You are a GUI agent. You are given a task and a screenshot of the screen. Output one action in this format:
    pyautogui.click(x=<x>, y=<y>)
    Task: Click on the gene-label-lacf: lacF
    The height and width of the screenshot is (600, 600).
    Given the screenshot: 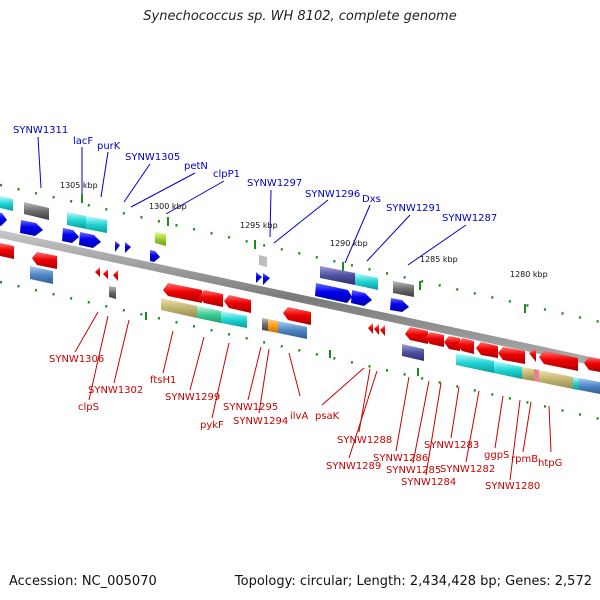 What is the action you would take?
    pyautogui.click(x=83, y=141)
    